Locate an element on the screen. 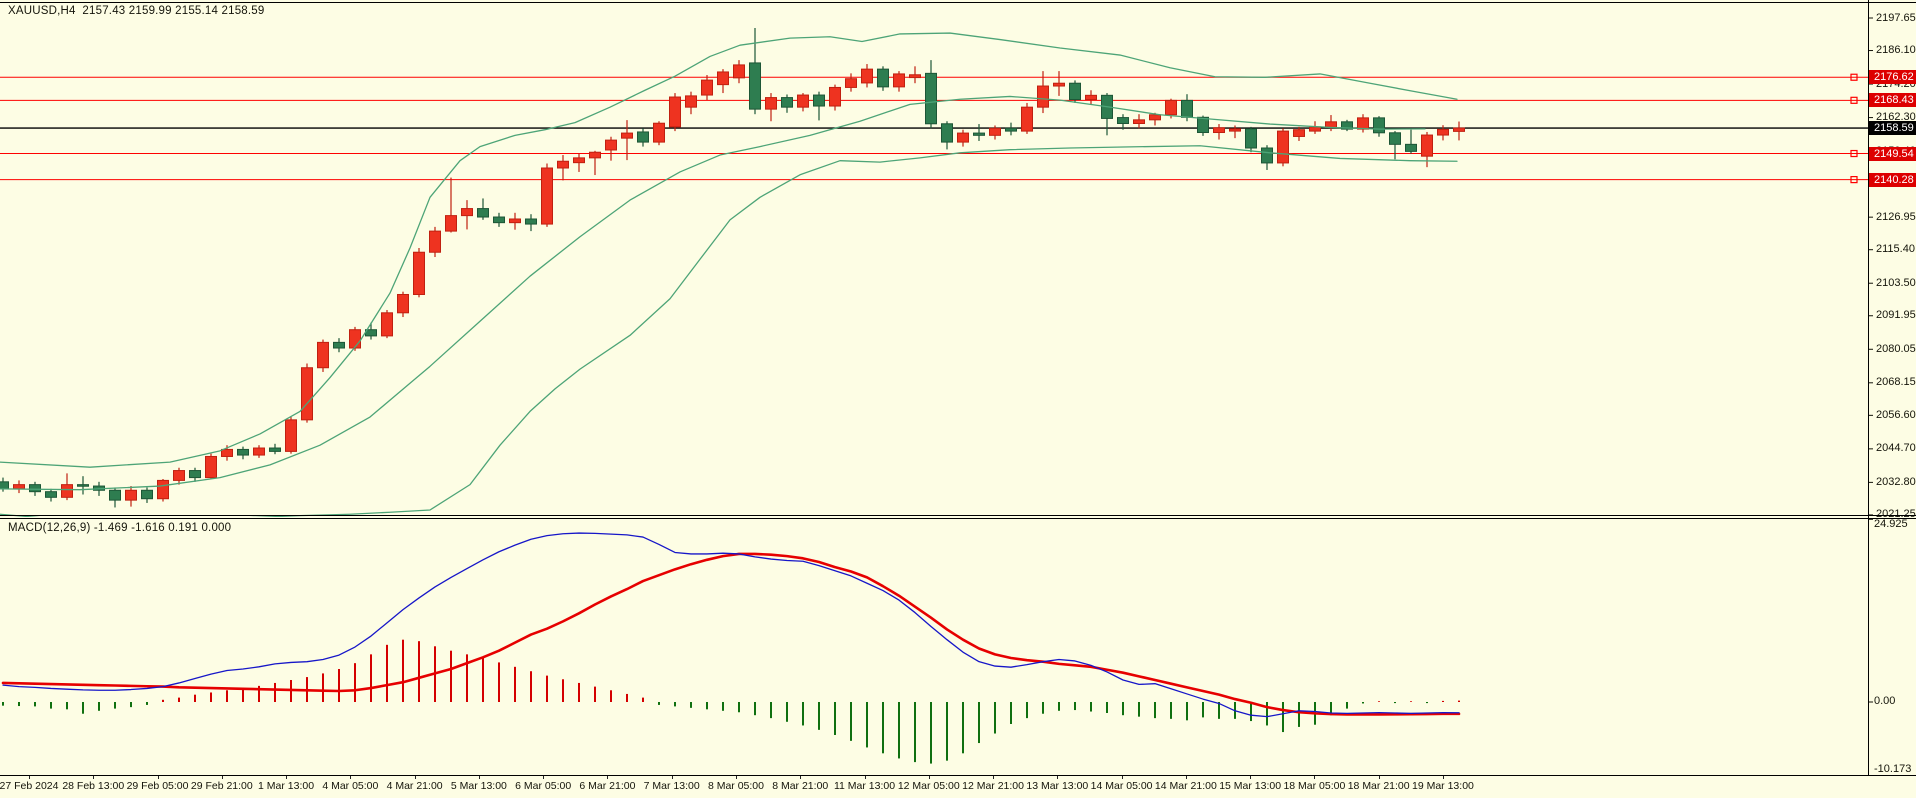  panel-separator-upper is located at coordinates (958, 515).